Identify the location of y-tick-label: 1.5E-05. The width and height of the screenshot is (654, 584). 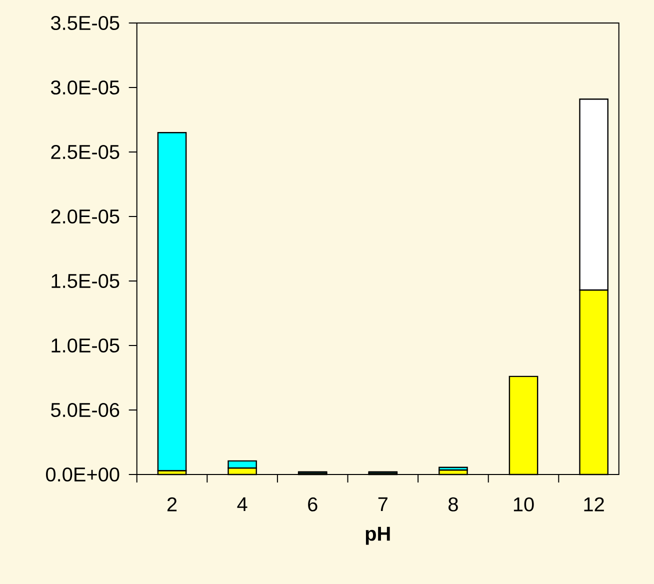
(86, 281).